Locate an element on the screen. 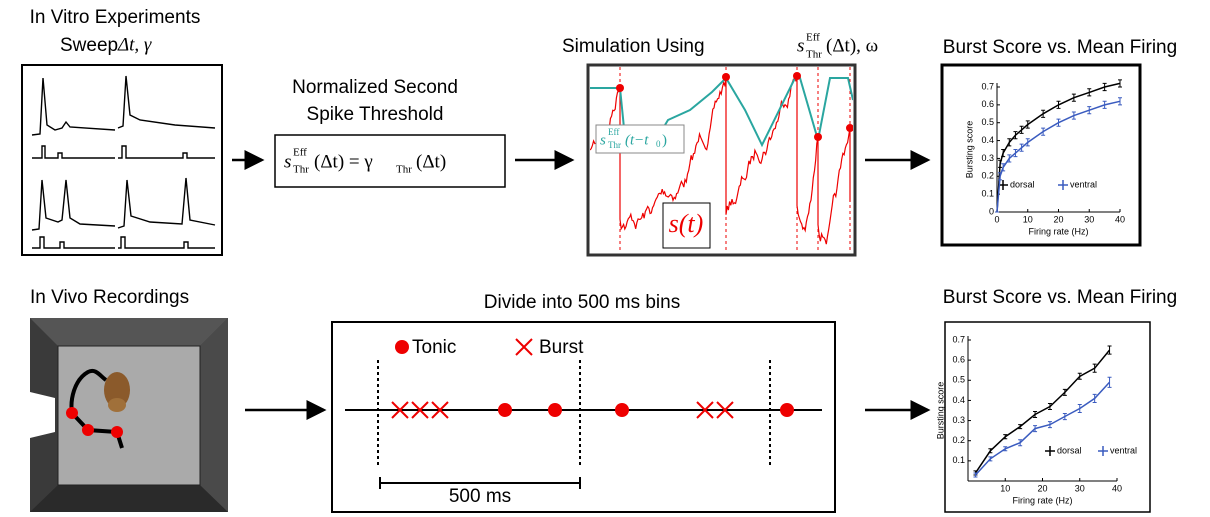 This screenshot has width=1210, height=517. title-math-sup: Eff is located at coordinates (813, 38).